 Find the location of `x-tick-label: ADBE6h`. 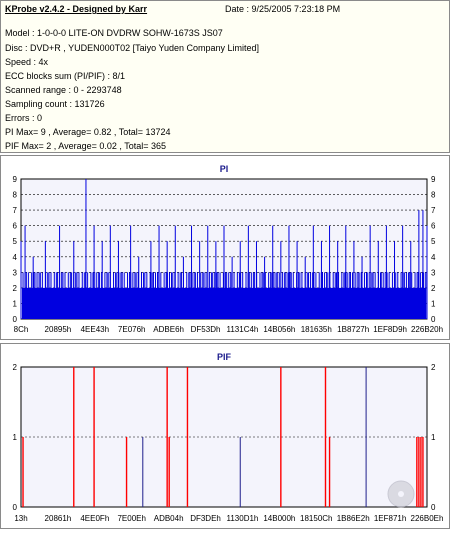

x-tick-label: ADBE6h is located at coordinates (168, 329).